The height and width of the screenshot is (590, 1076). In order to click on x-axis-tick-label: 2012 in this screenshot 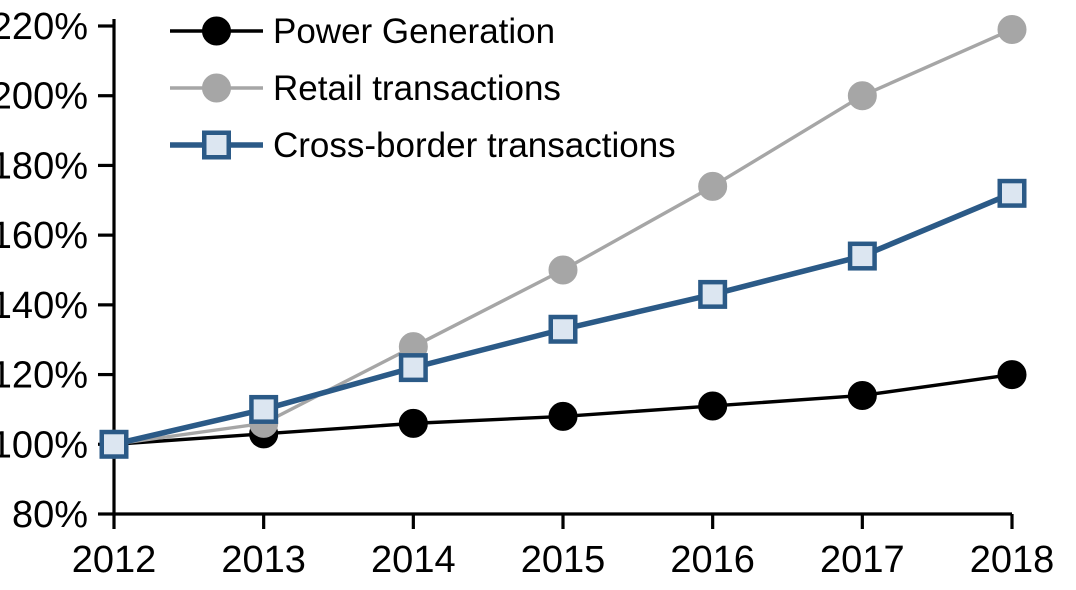, I will do `click(114, 560)`.